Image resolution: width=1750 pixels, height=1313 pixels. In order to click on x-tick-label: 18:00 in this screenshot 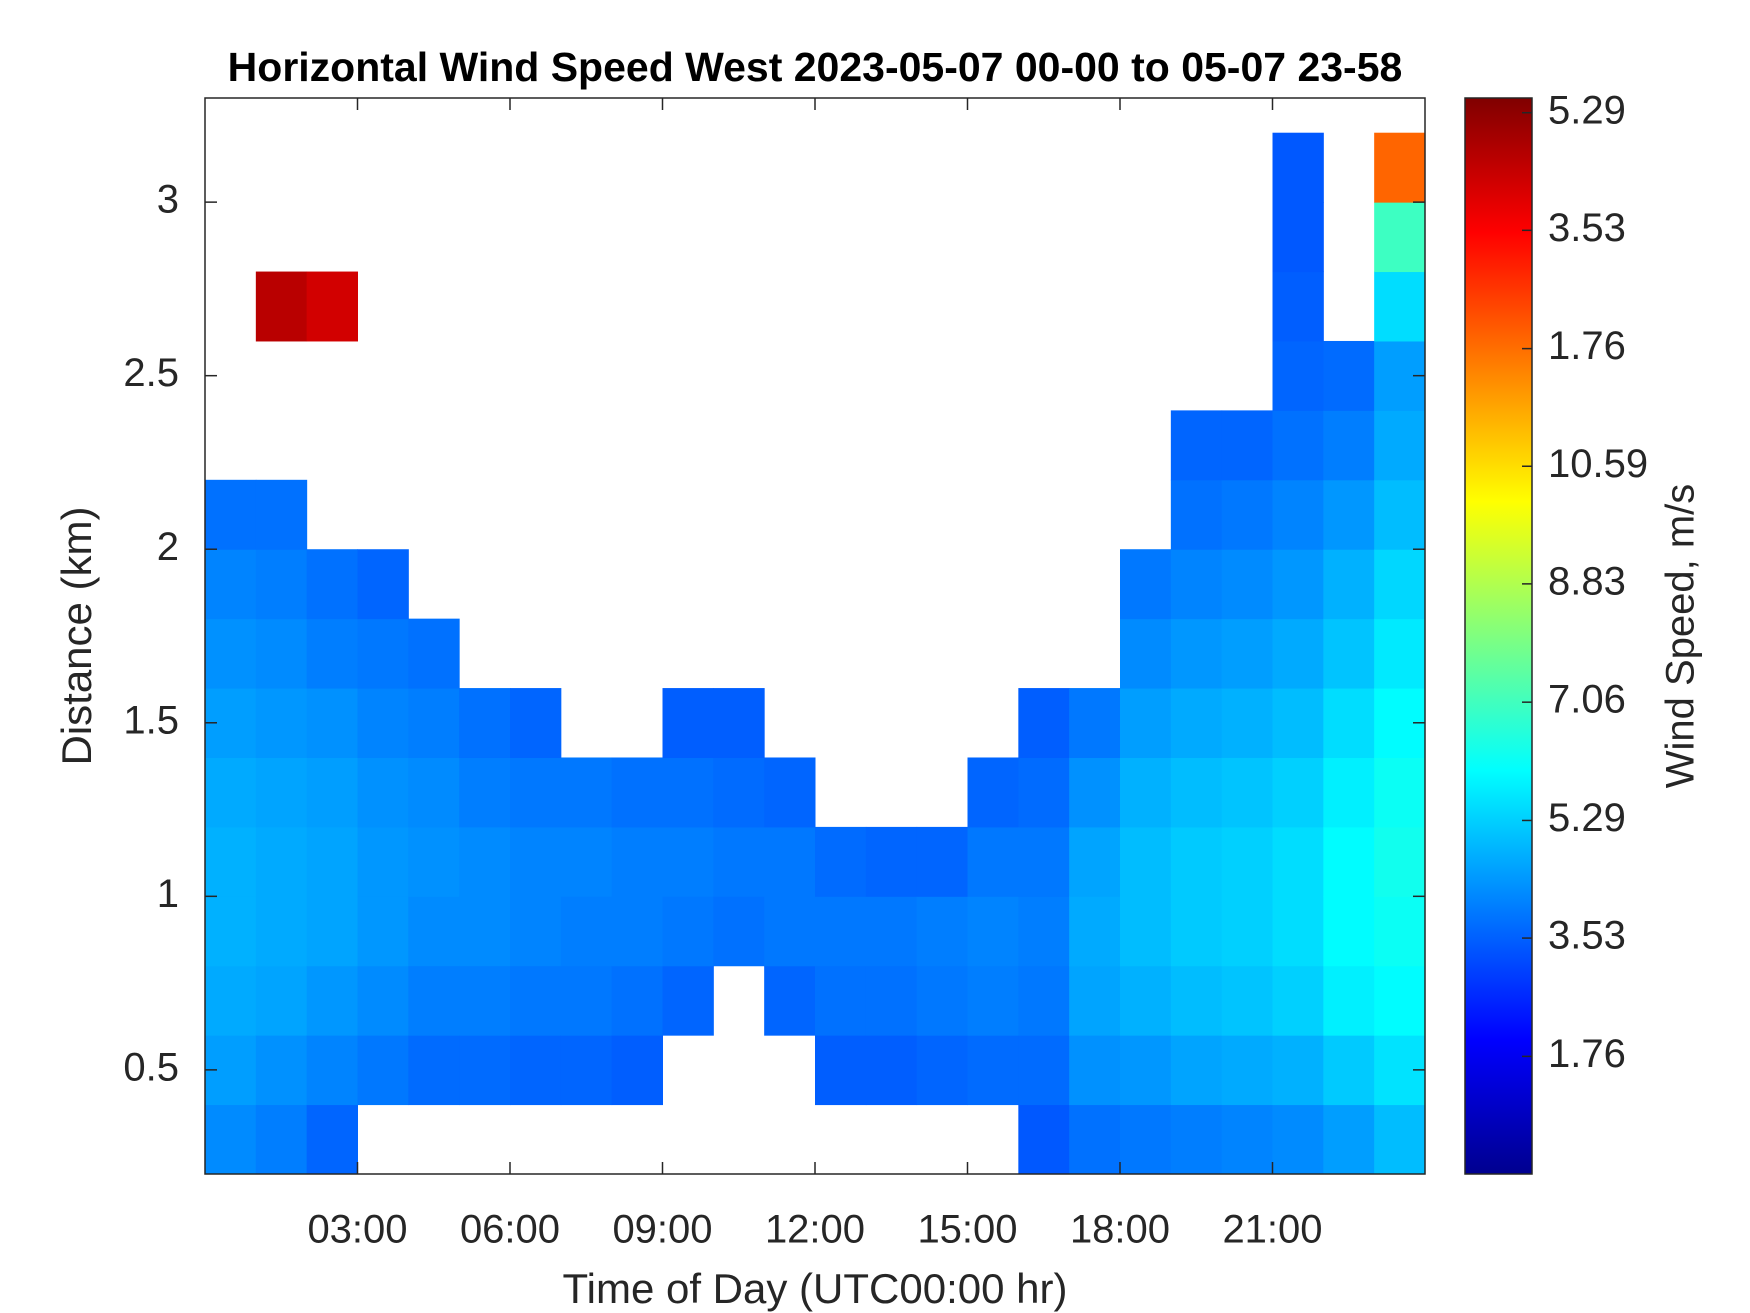, I will do `click(1120, 1230)`.